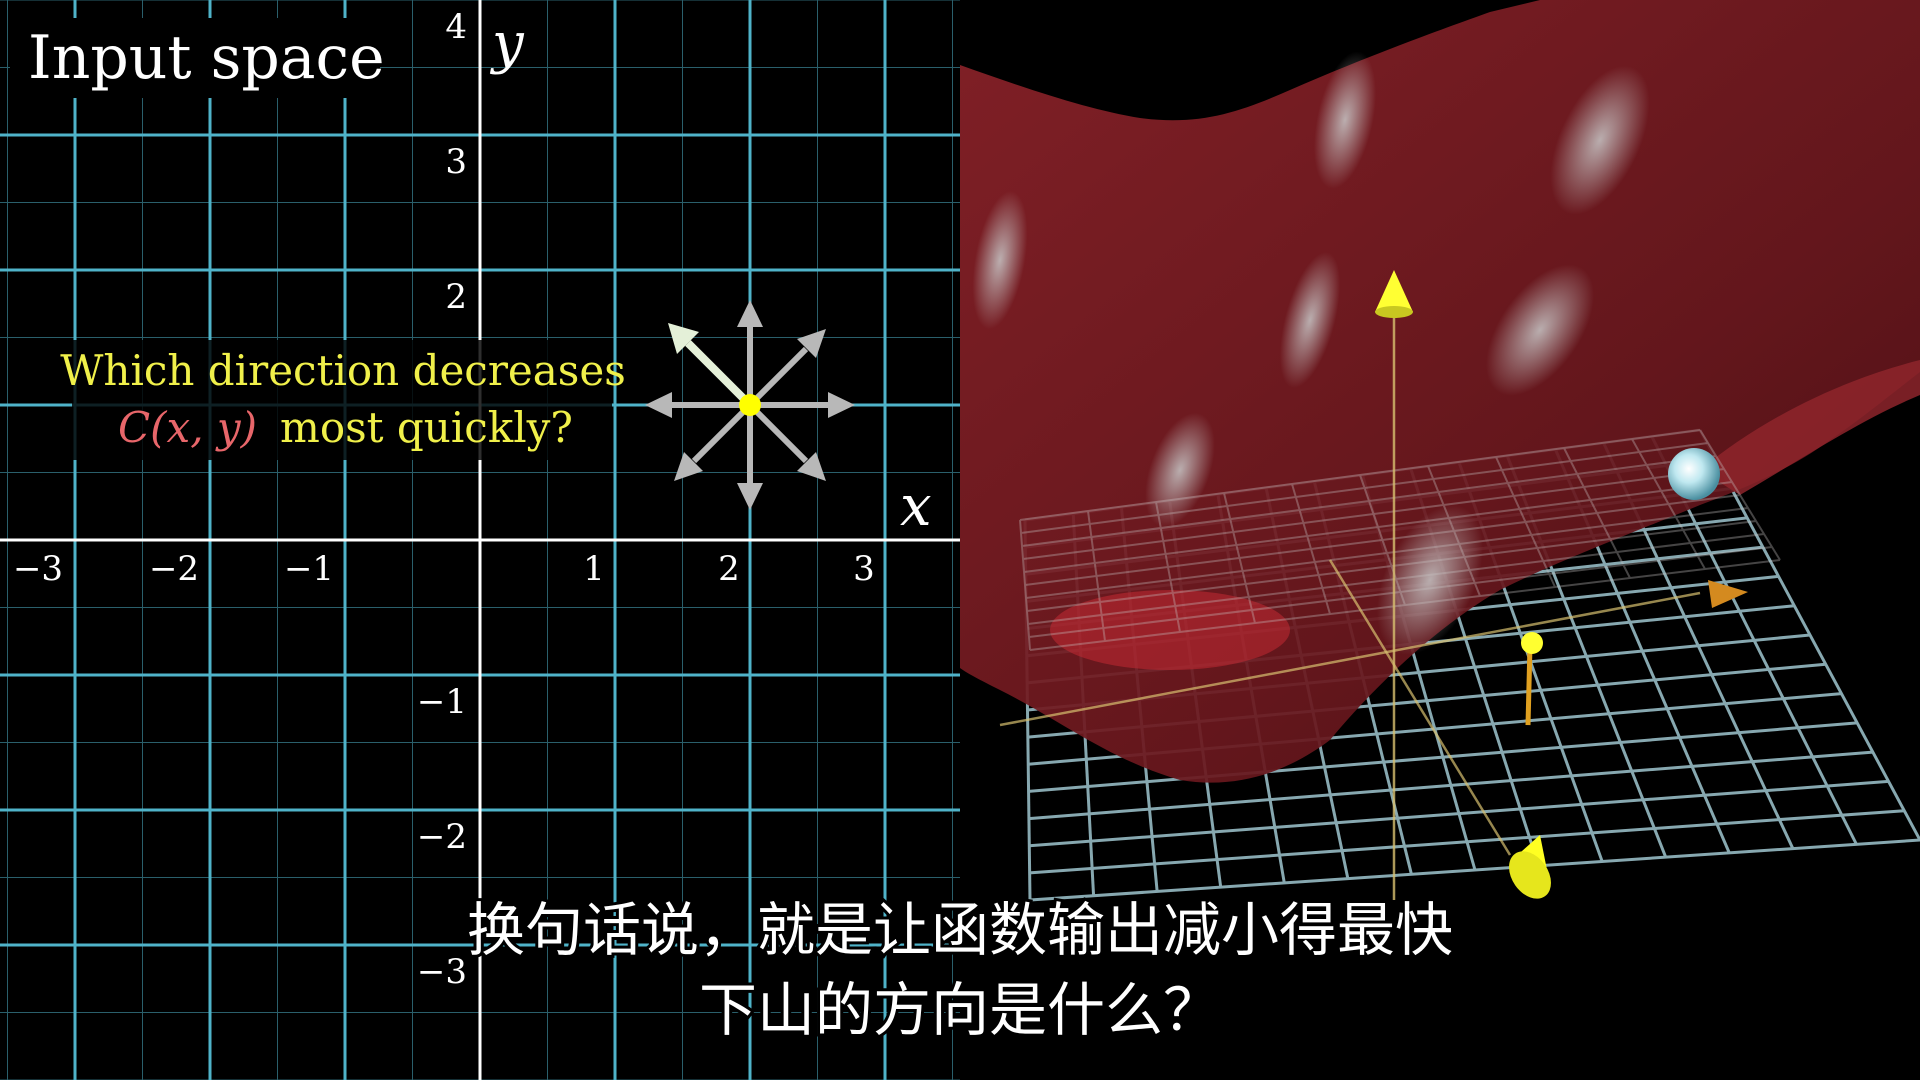 Image resolution: width=1920 pixels, height=1080 pixels. I want to click on z-axis, so click(1394, 585).